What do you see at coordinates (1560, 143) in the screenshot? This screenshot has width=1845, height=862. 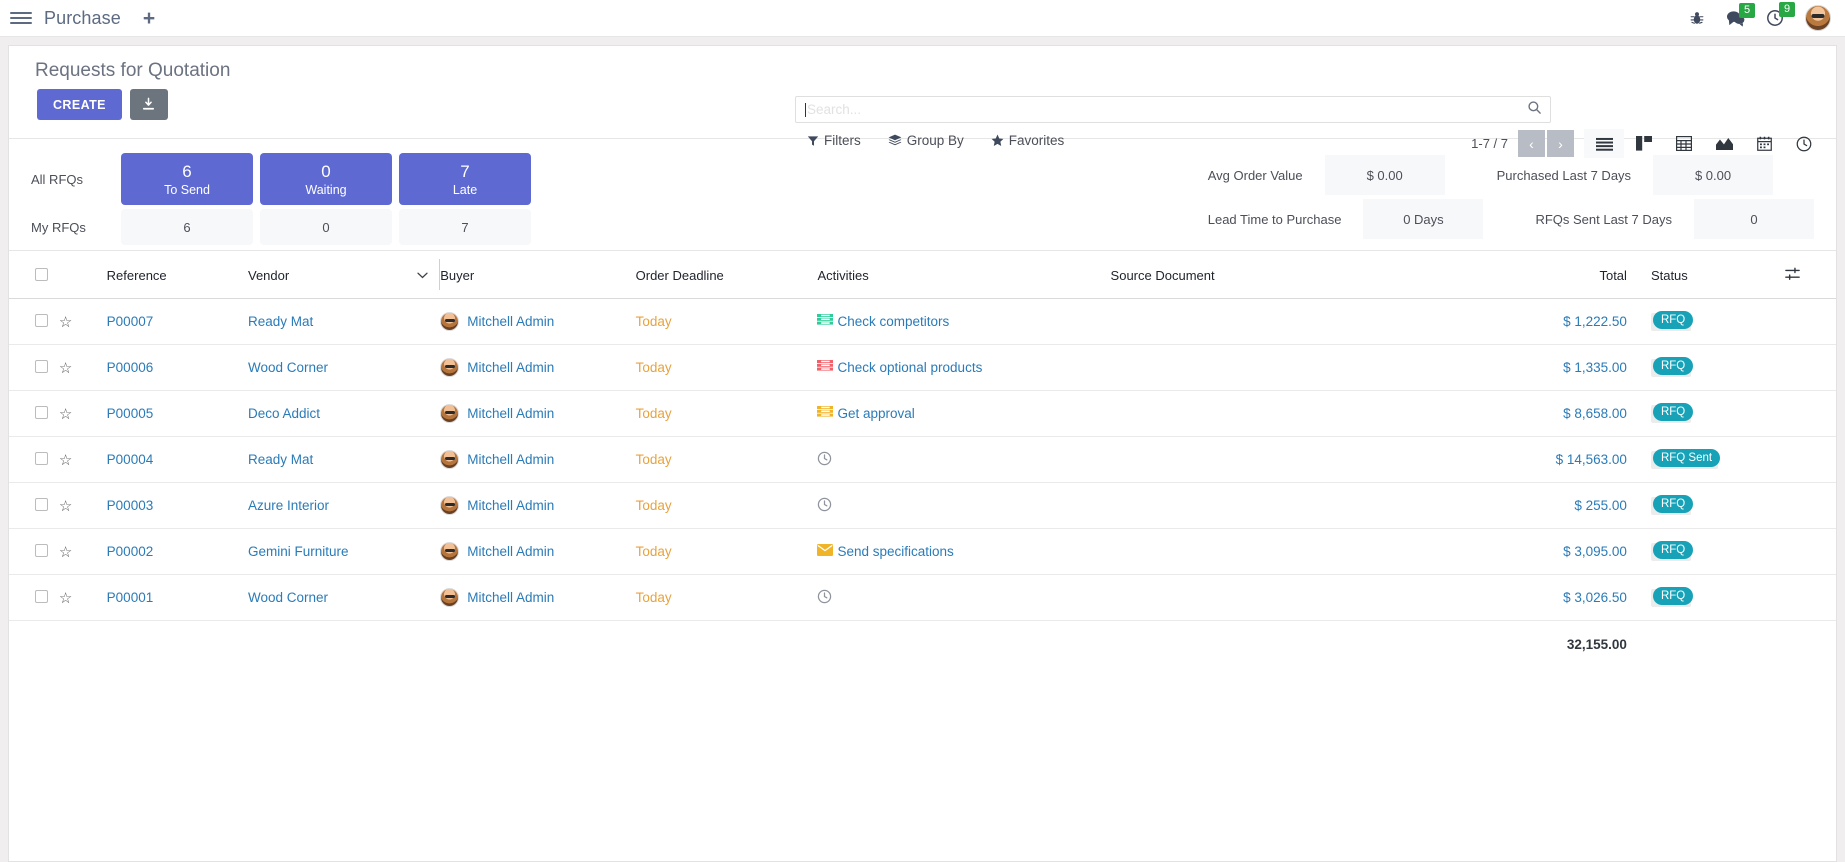 I see `pager-next-button: ›` at bounding box center [1560, 143].